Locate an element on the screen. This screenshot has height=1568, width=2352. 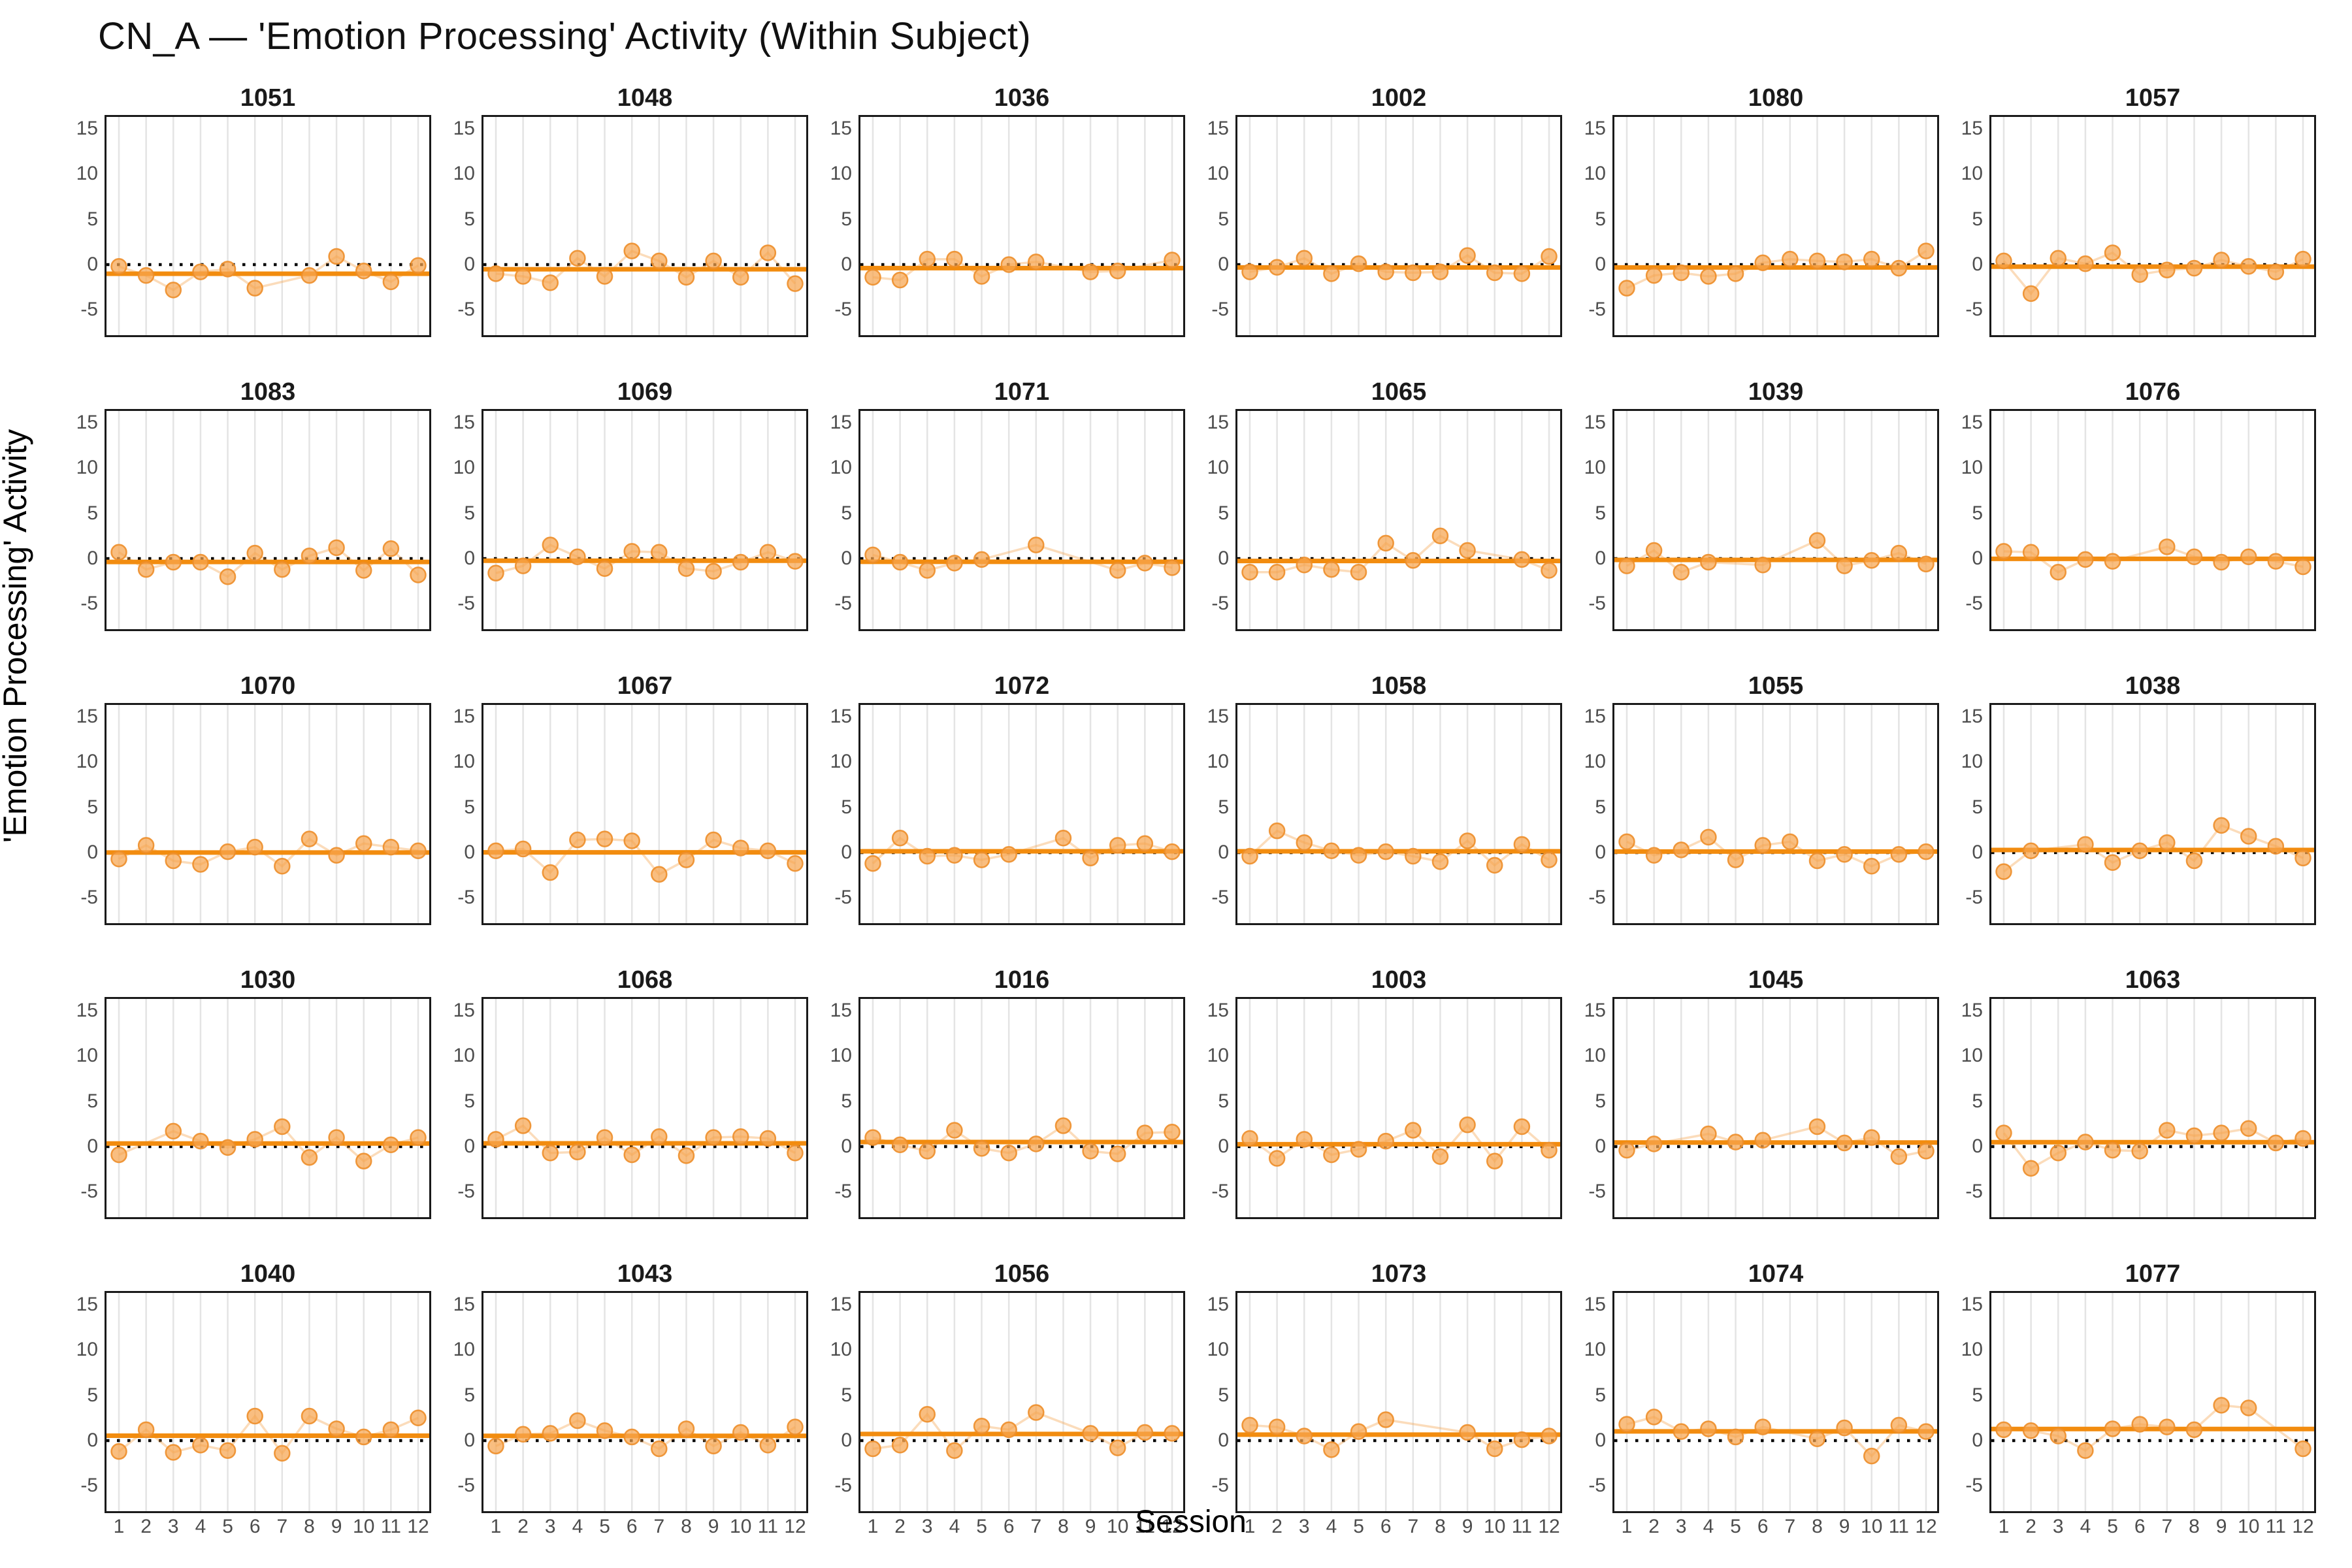
y-tick-labels: -5 0 5 10 15 is located at coordinates (1592, 520).